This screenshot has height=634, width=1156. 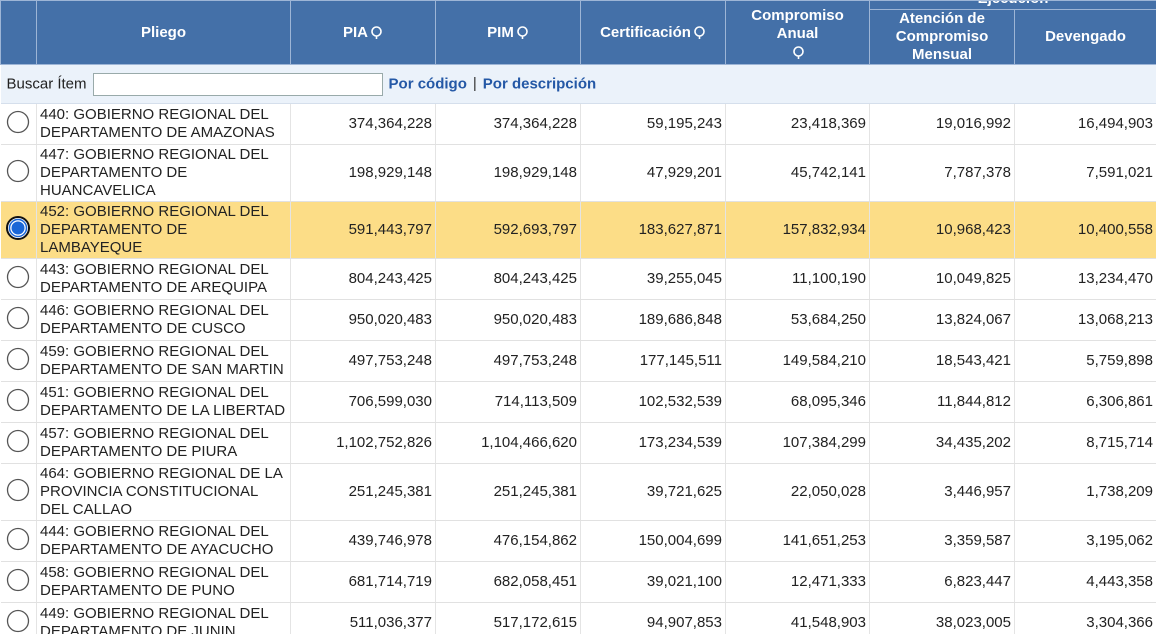 What do you see at coordinates (1085, 124) in the screenshot?
I see `amount-cell: 16,494,903` at bounding box center [1085, 124].